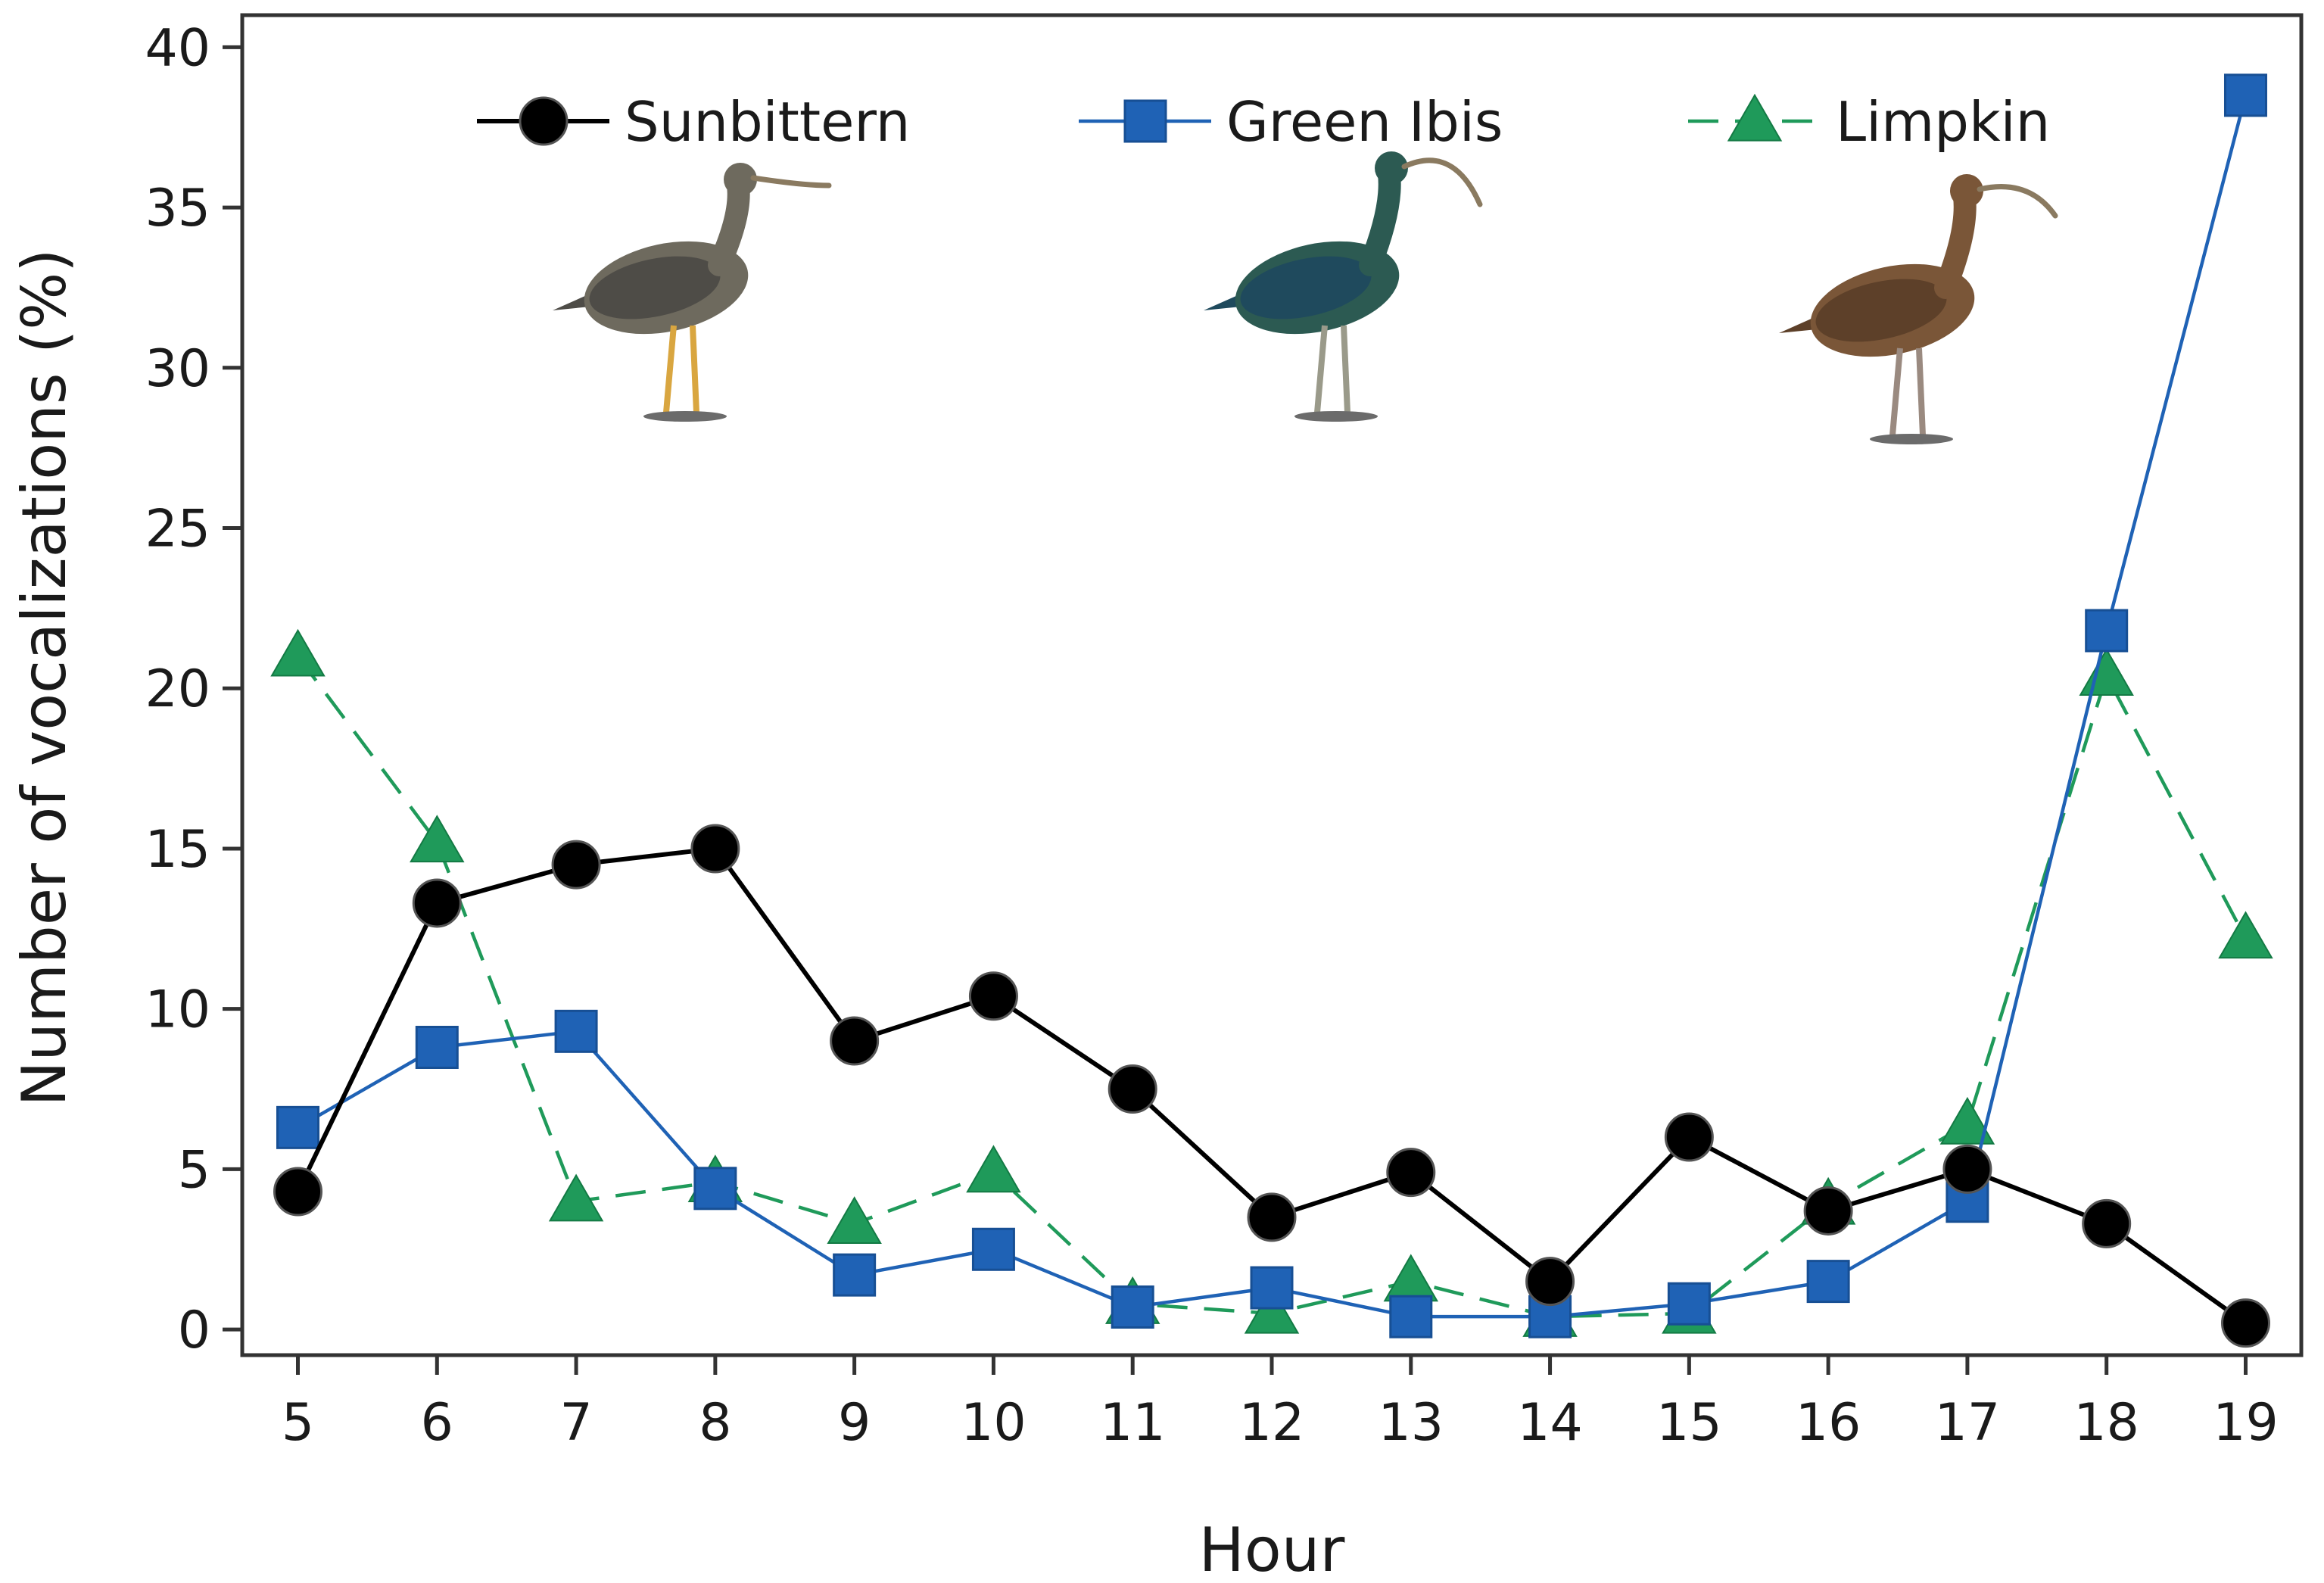 Image resolution: width=2324 pixels, height=1583 pixels. I want to click on legend-item: Sunbittern, so click(693, 122).